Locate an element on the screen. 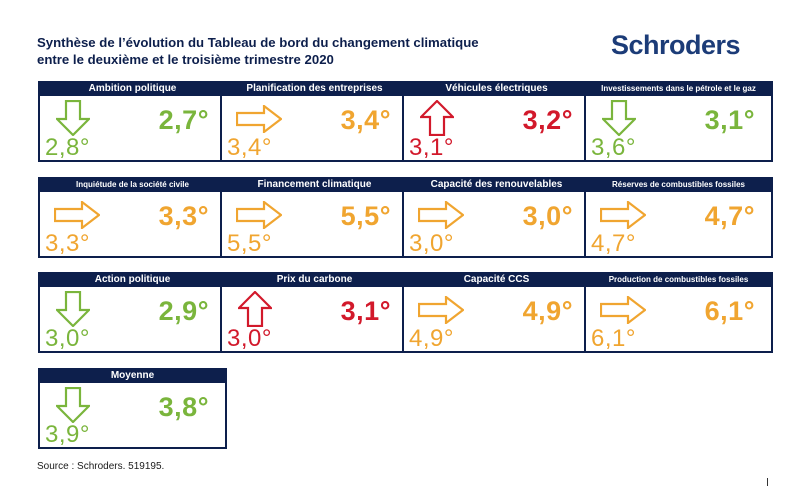 The height and width of the screenshot is (487, 800). score-tile: Action politique 2,9° 3,0° is located at coordinates (132, 312).